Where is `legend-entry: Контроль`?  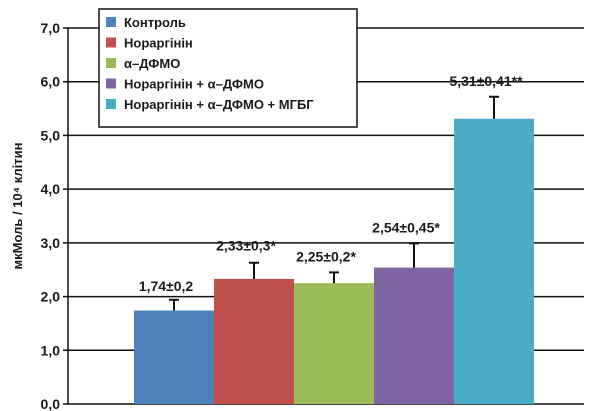
legend-entry: Контроль is located at coordinates (155, 22).